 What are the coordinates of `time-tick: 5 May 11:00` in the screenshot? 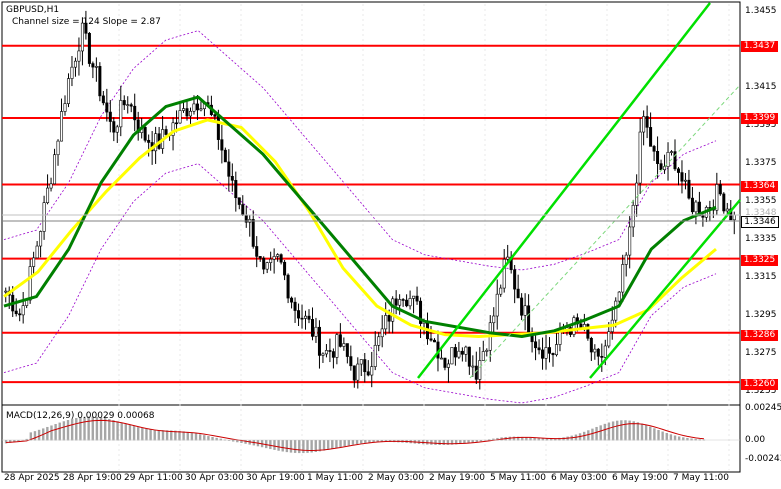 It's located at (518, 478).